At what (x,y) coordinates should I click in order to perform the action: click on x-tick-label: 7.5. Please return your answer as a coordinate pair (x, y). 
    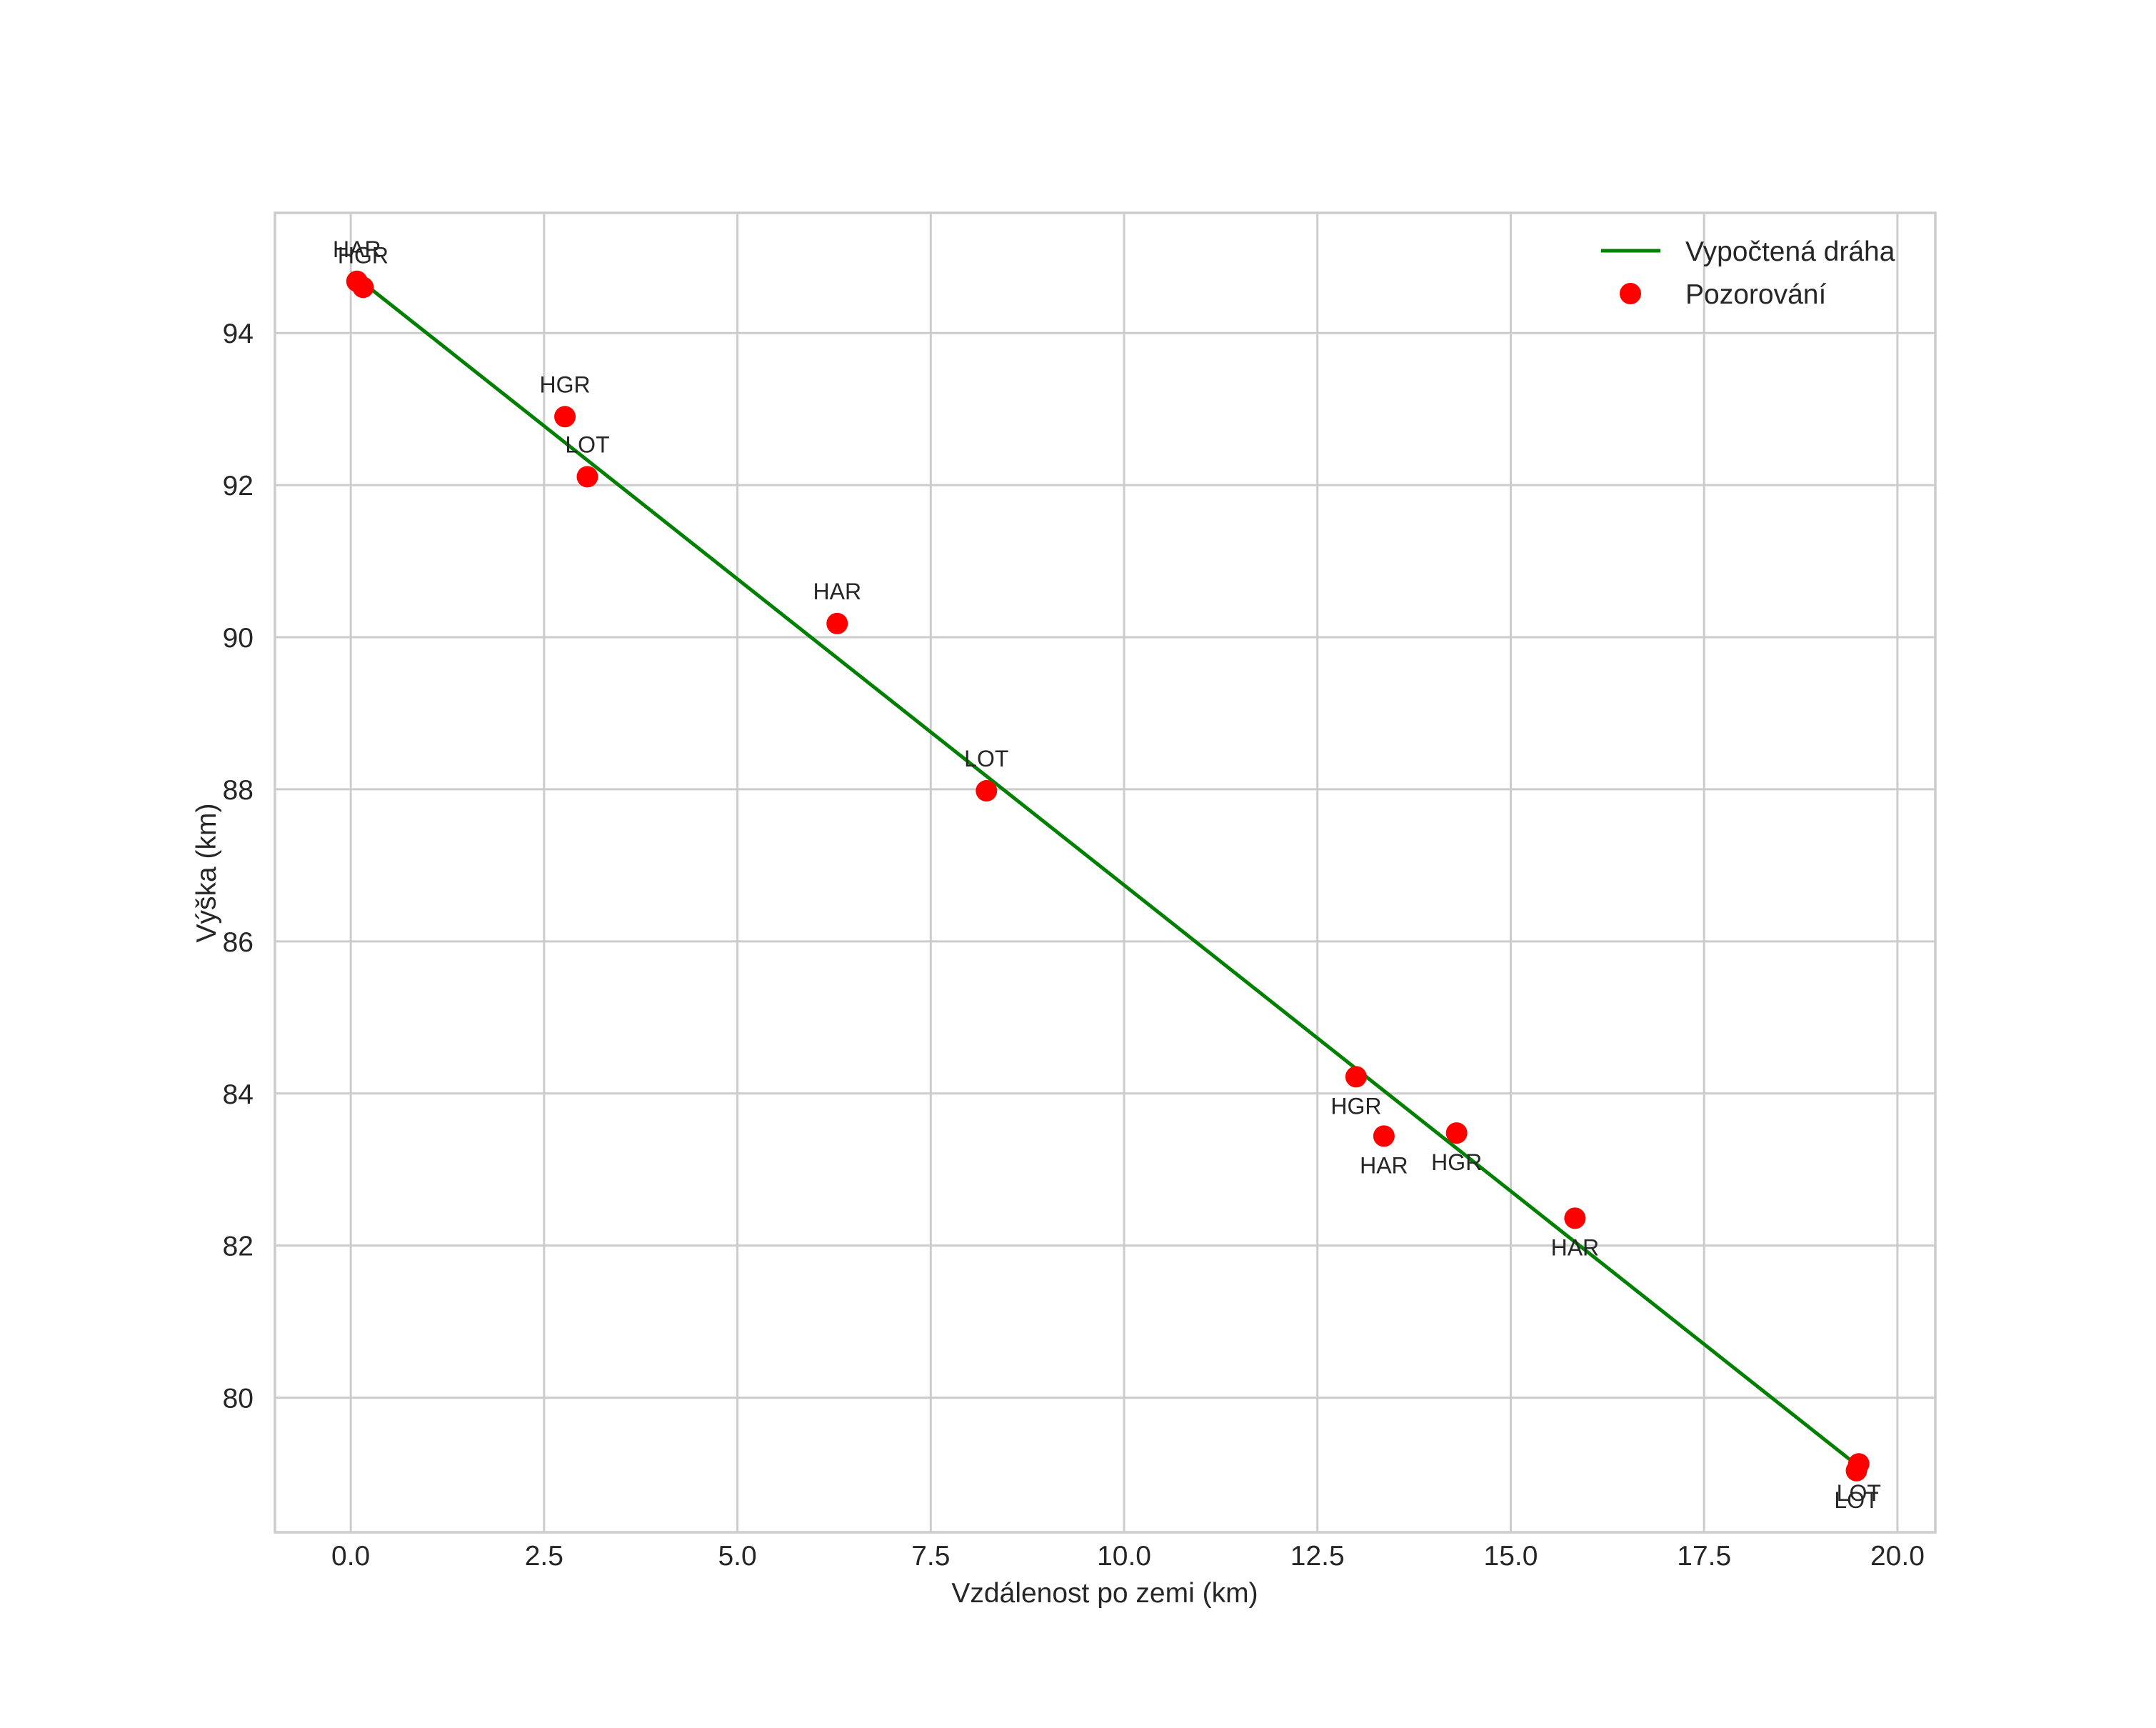
    Looking at the image, I should click on (930, 1556).